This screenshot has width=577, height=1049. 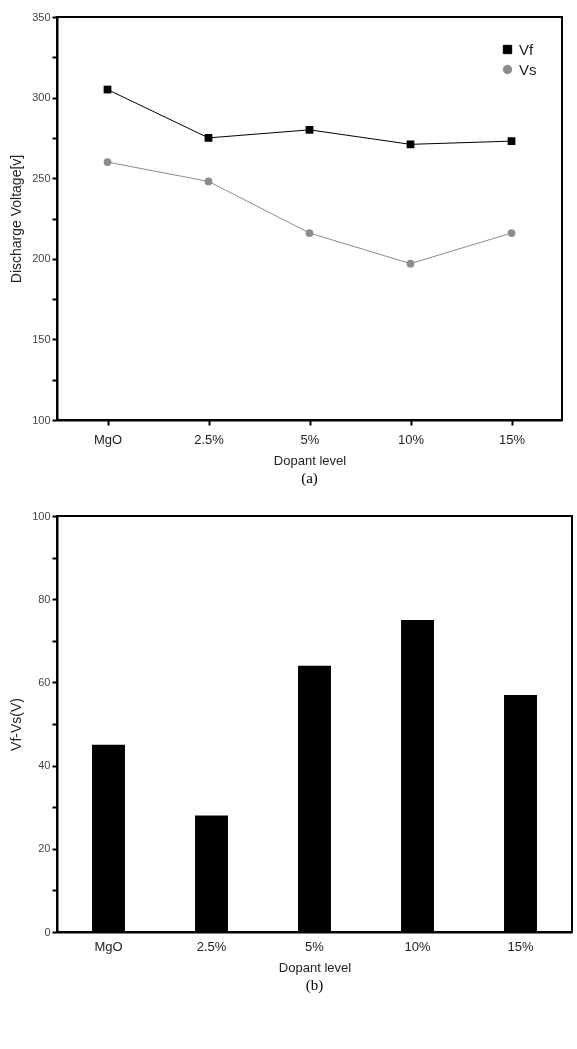 I want to click on y-axis-title: Discharge Voltage[v], so click(x=16, y=219).